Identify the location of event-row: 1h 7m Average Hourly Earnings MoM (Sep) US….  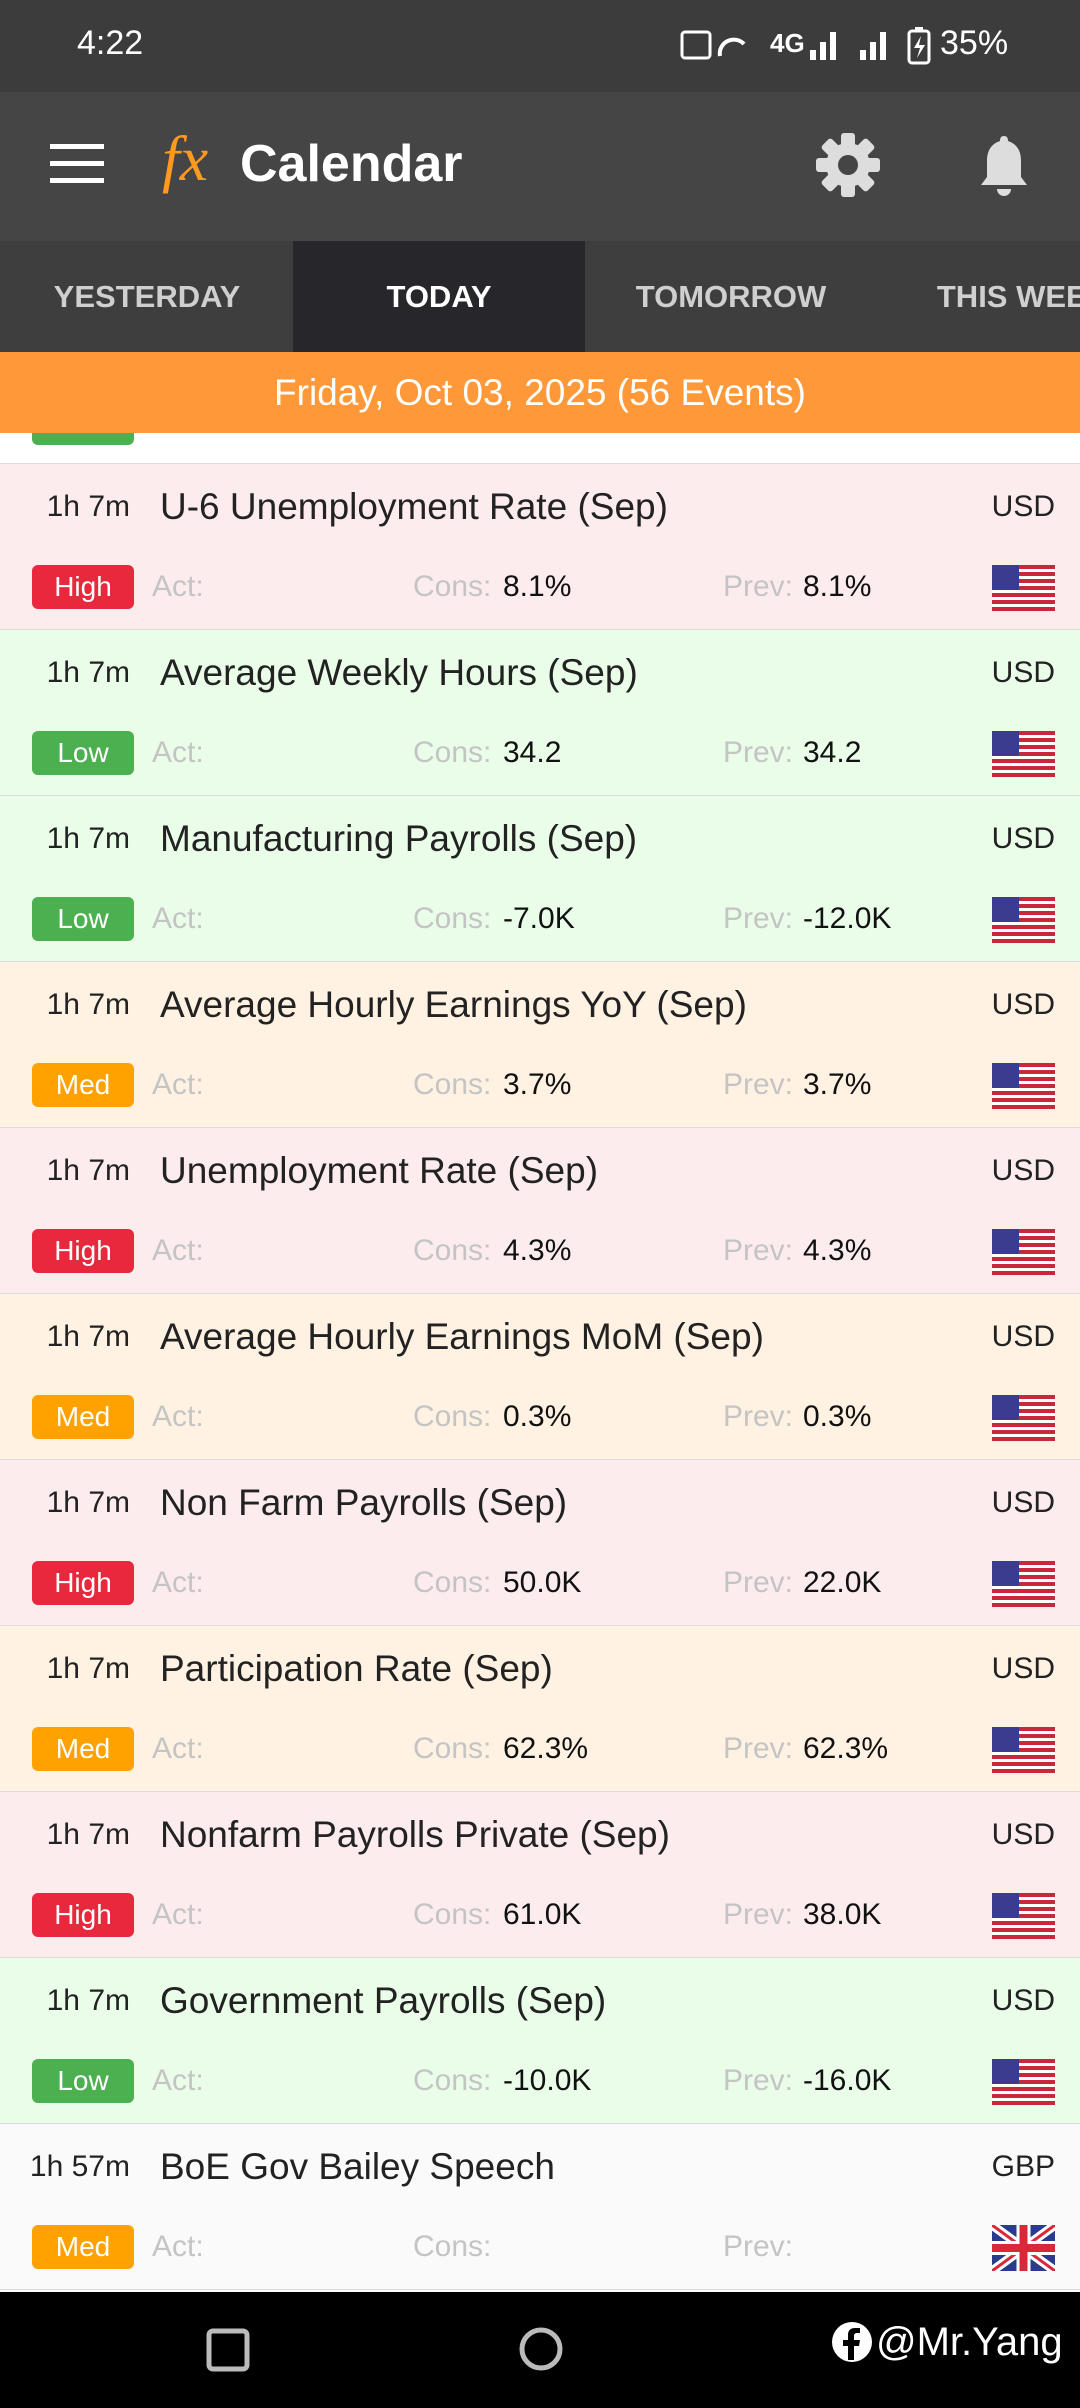
(540, 1377).